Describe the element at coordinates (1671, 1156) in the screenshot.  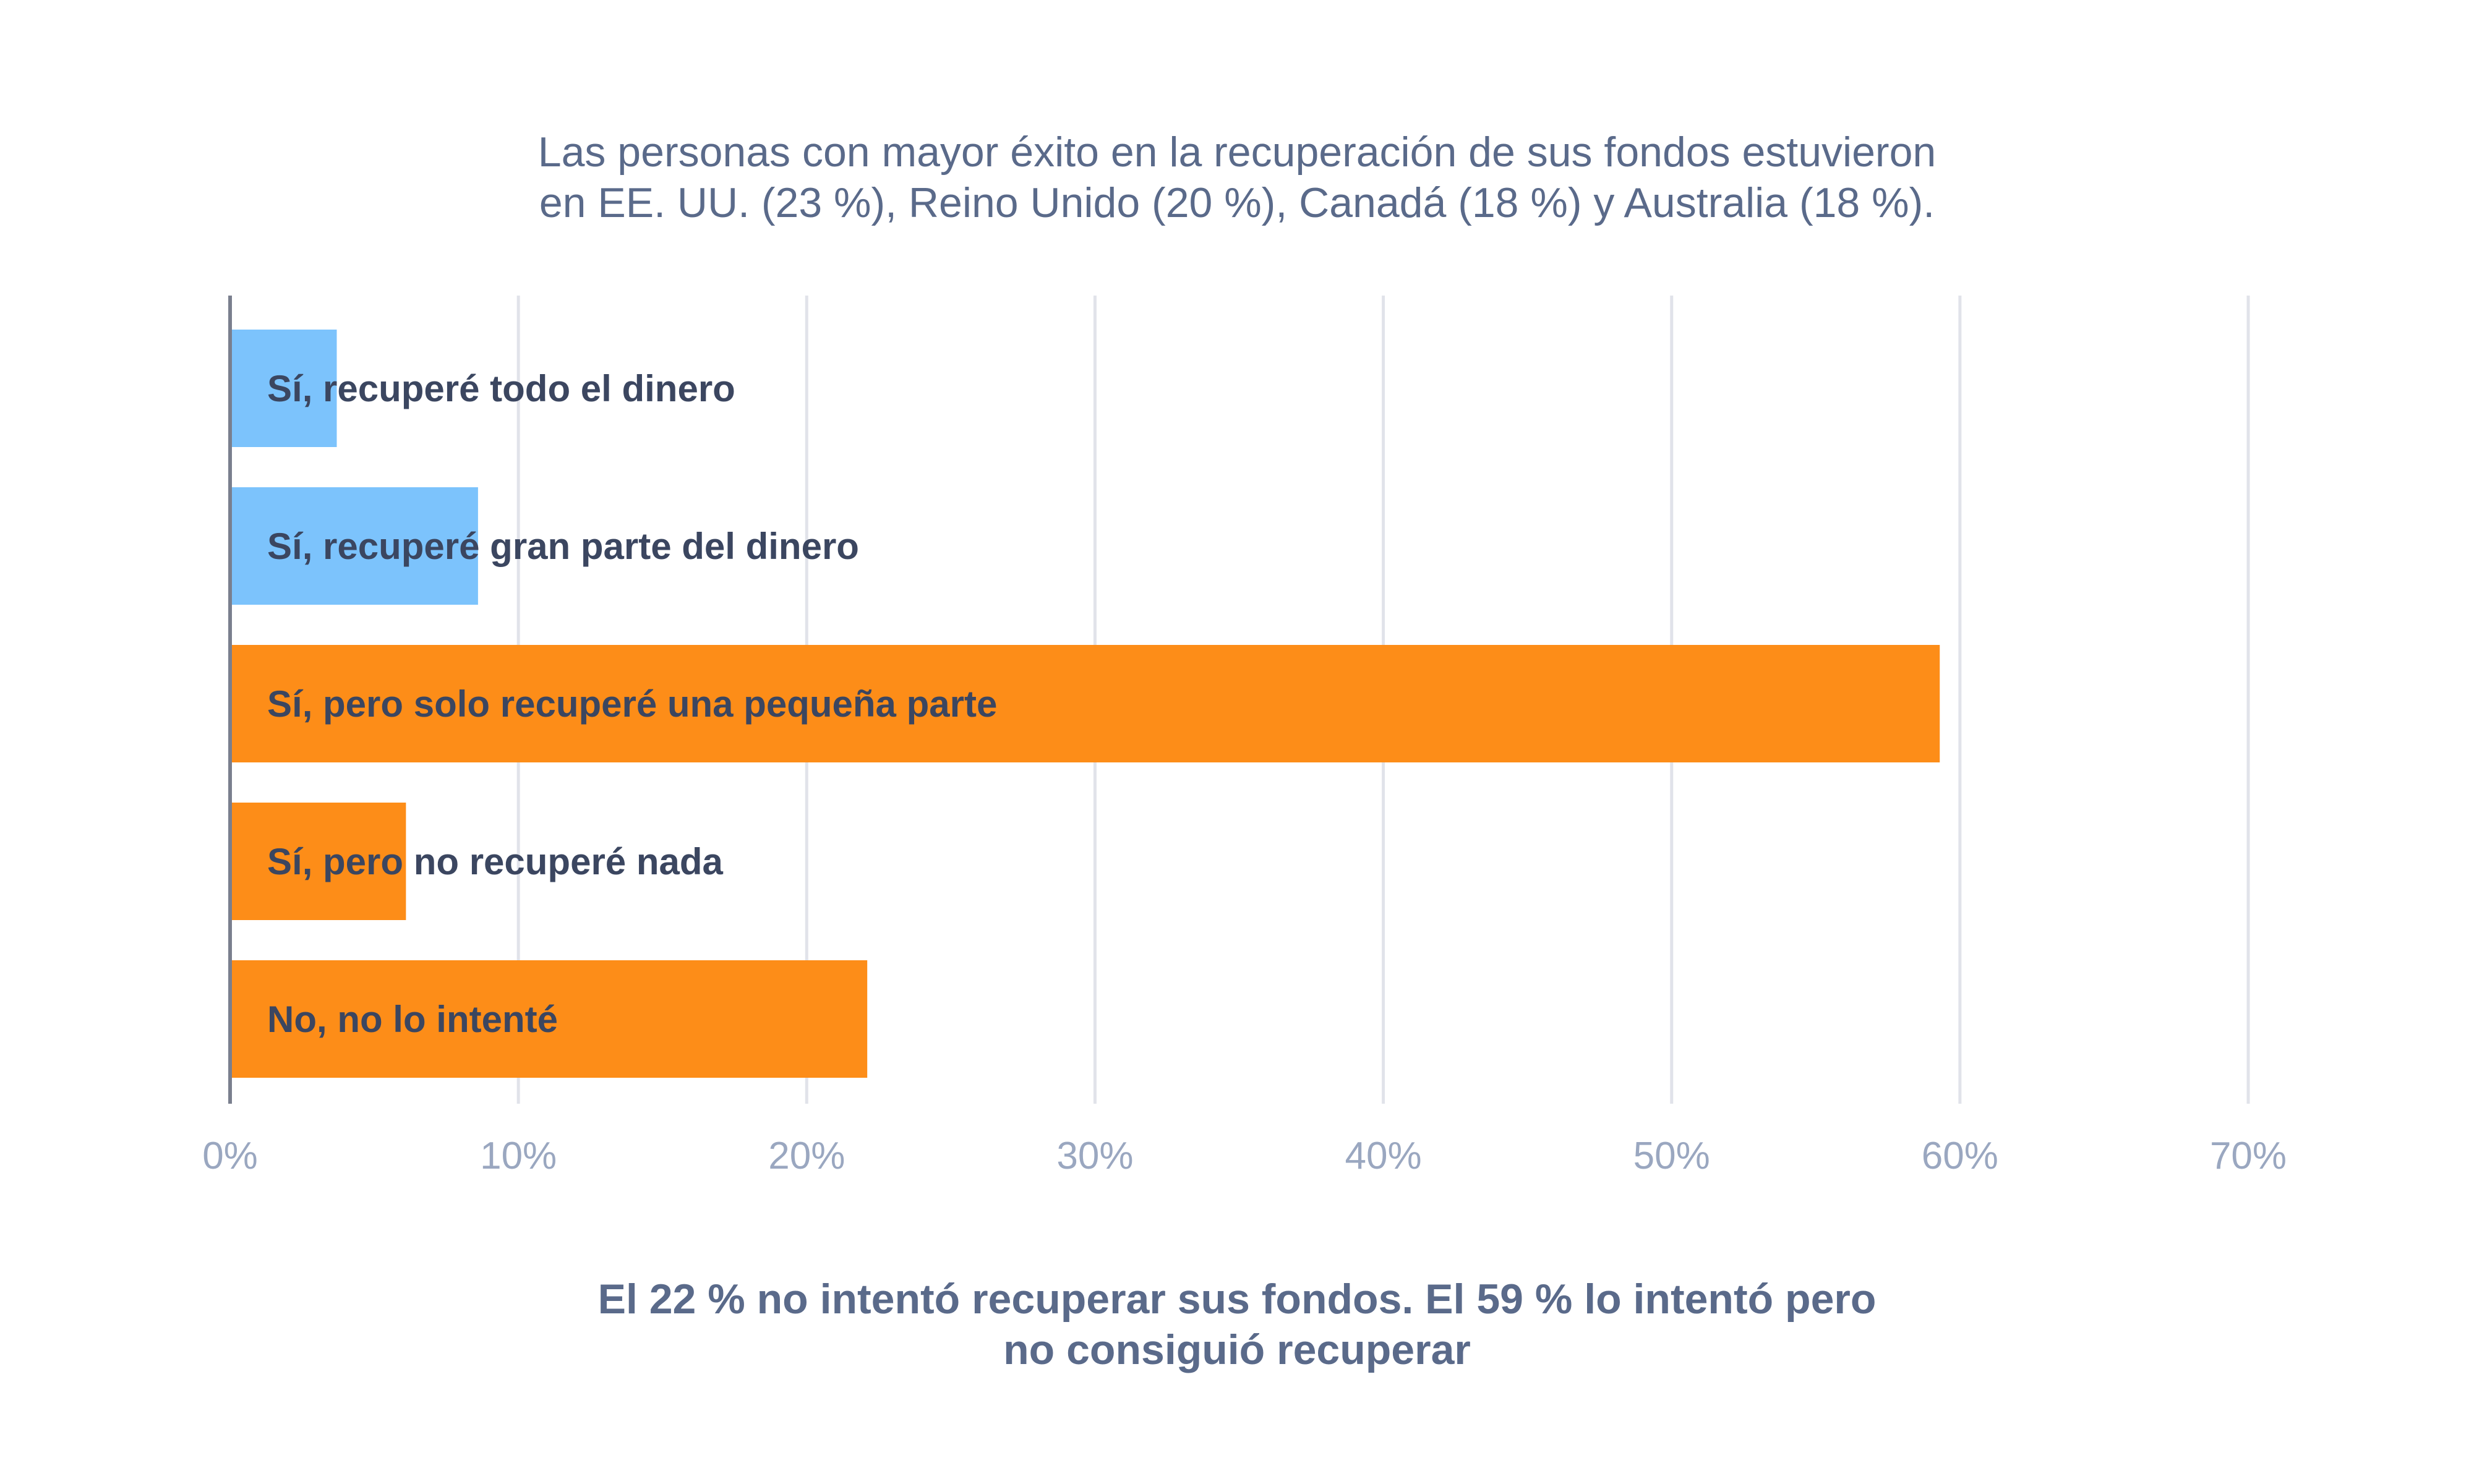
I see `x-tick-label: 50%` at that location.